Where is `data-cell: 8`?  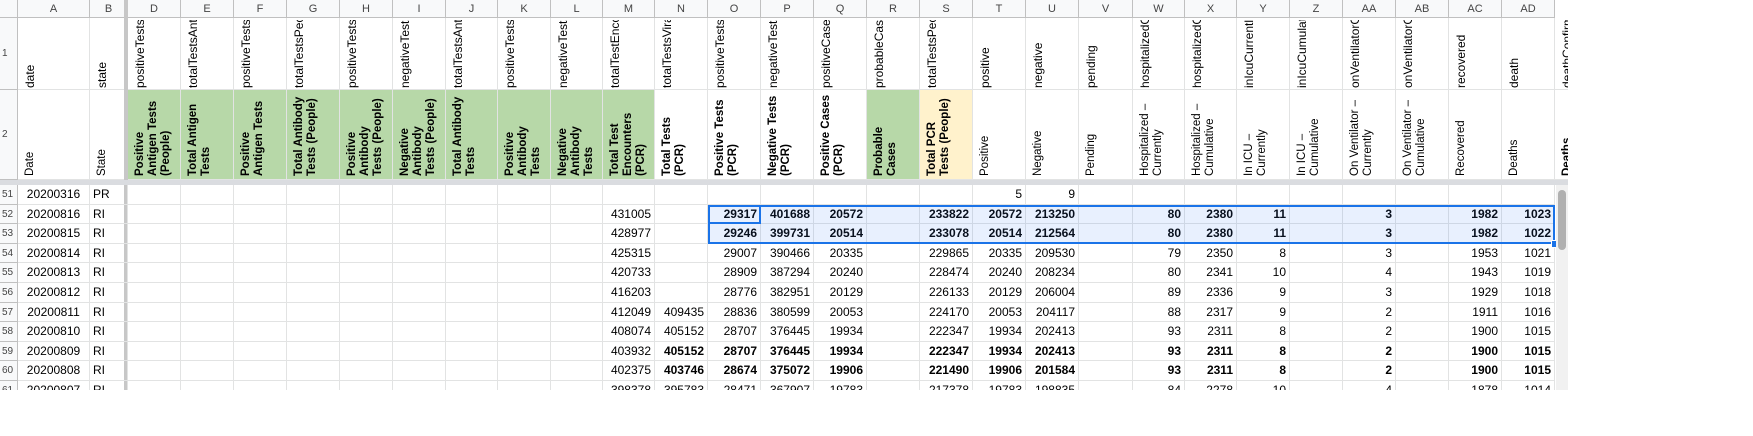 data-cell: 8 is located at coordinates (1263, 253).